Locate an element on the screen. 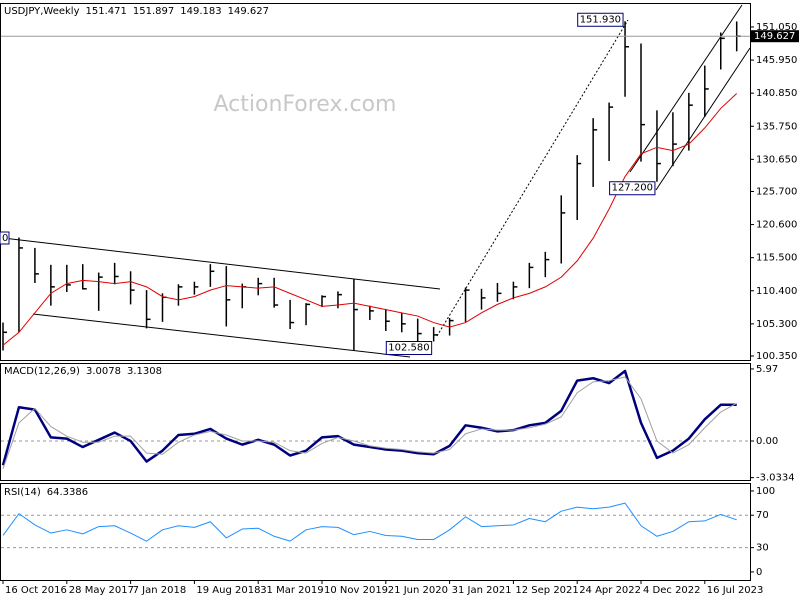  y-tick-label: 125.700 is located at coordinates (776, 191).